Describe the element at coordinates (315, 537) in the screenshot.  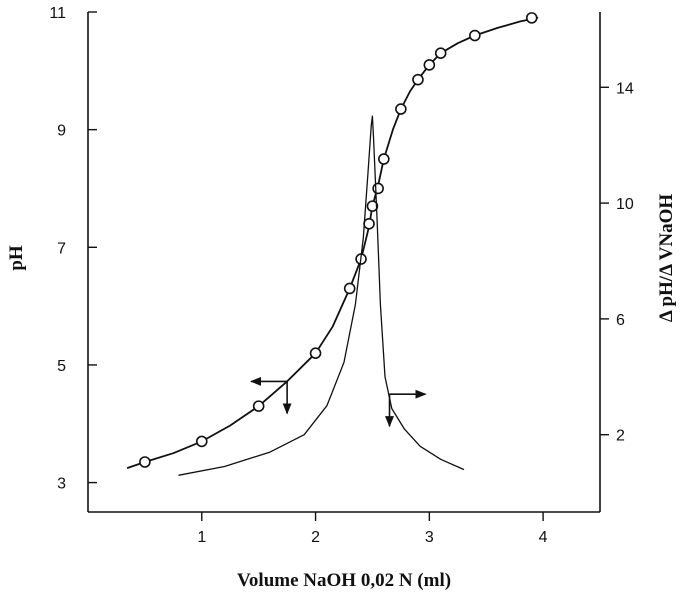
I see `x-tick-label: 2` at that location.